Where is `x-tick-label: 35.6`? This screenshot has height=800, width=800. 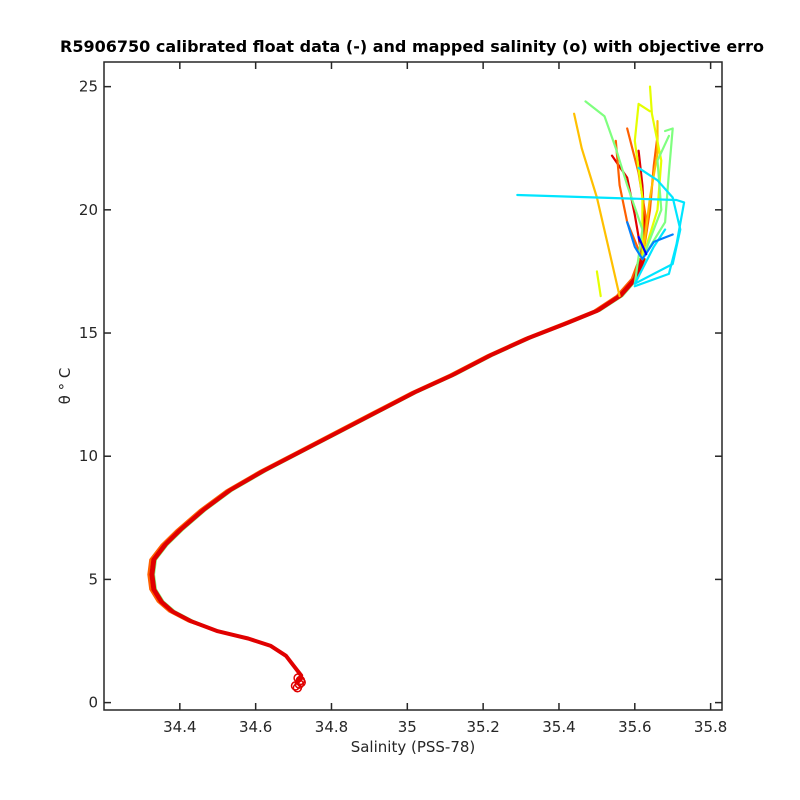 x-tick-label: 35.6 is located at coordinates (634, 727).